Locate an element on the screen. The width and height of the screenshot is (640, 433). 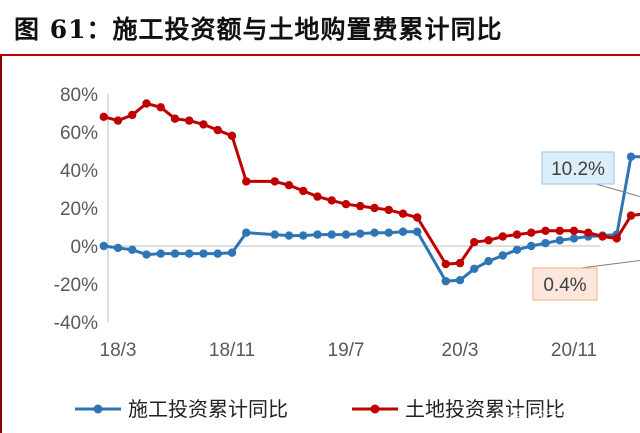
legend-label: 土地投资累计同比 is located at coordinates (485, 409).